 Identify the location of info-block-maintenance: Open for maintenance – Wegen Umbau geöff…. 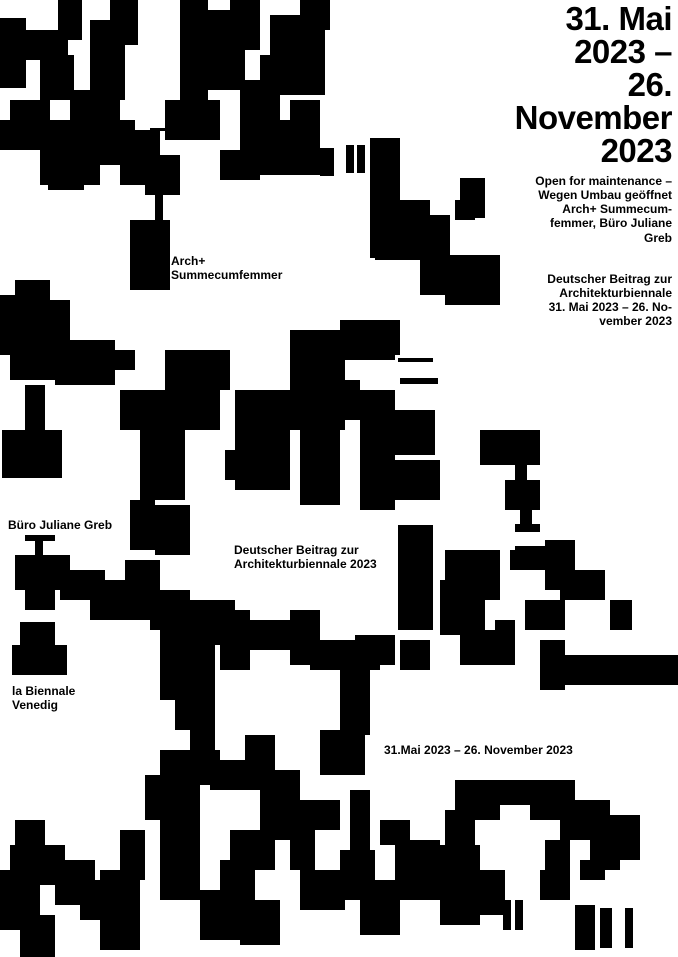
(603, 209).